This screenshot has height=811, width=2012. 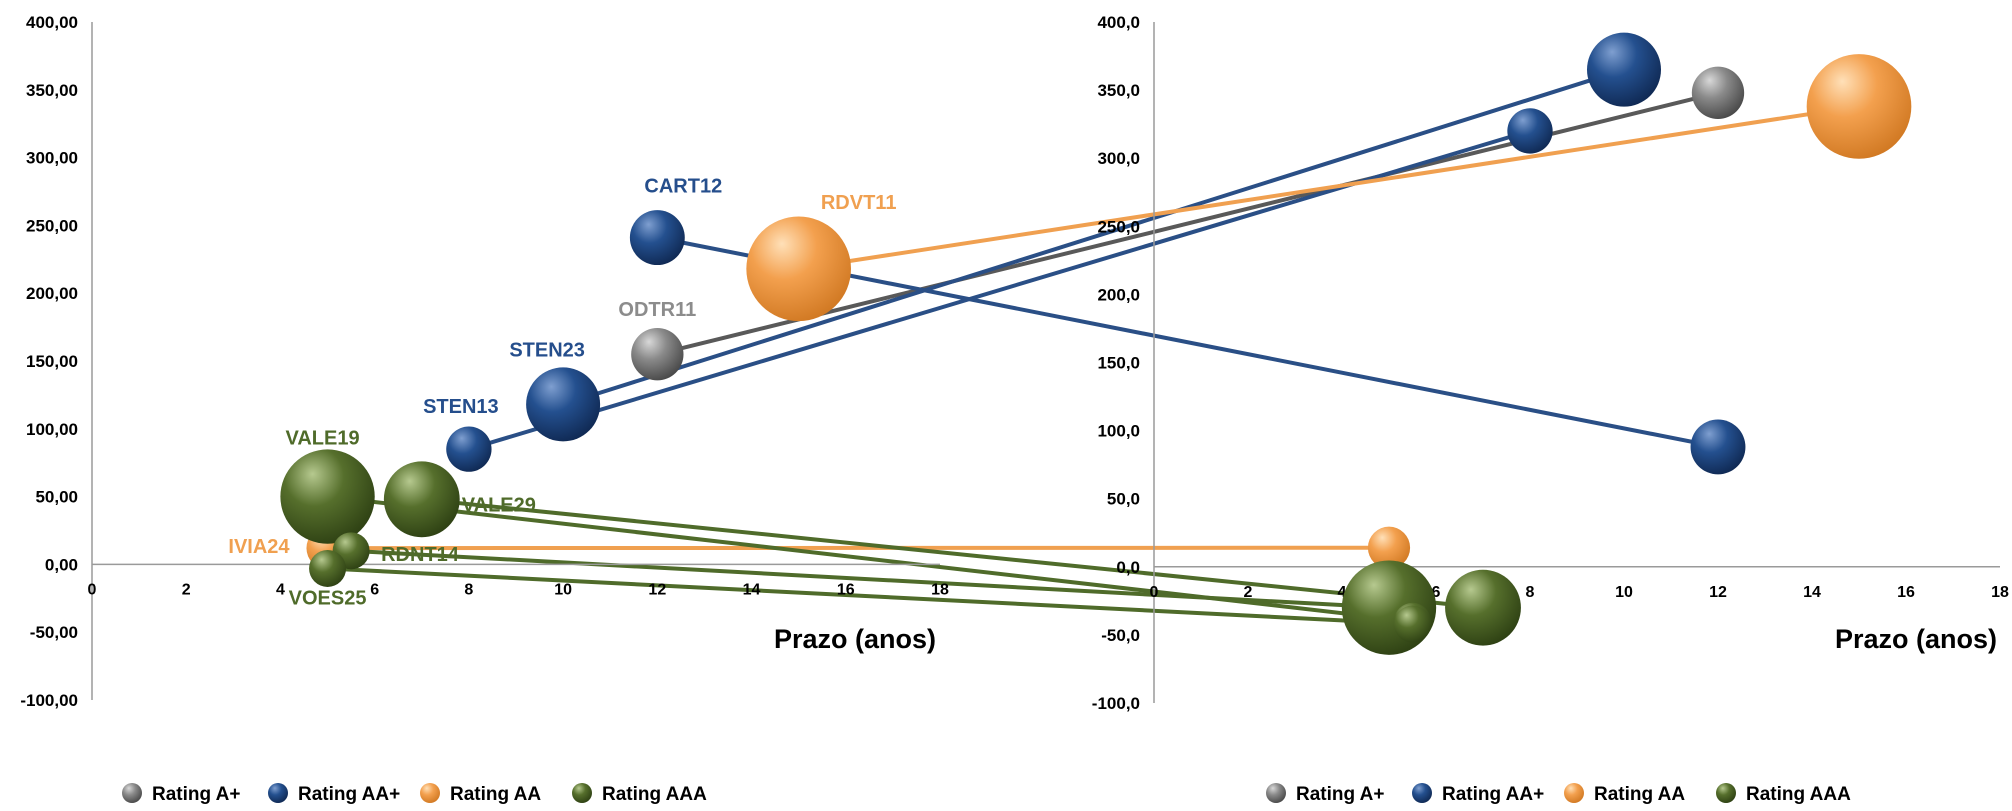 I want to click on x-tick-label: 4, so click(x=280, y=589).